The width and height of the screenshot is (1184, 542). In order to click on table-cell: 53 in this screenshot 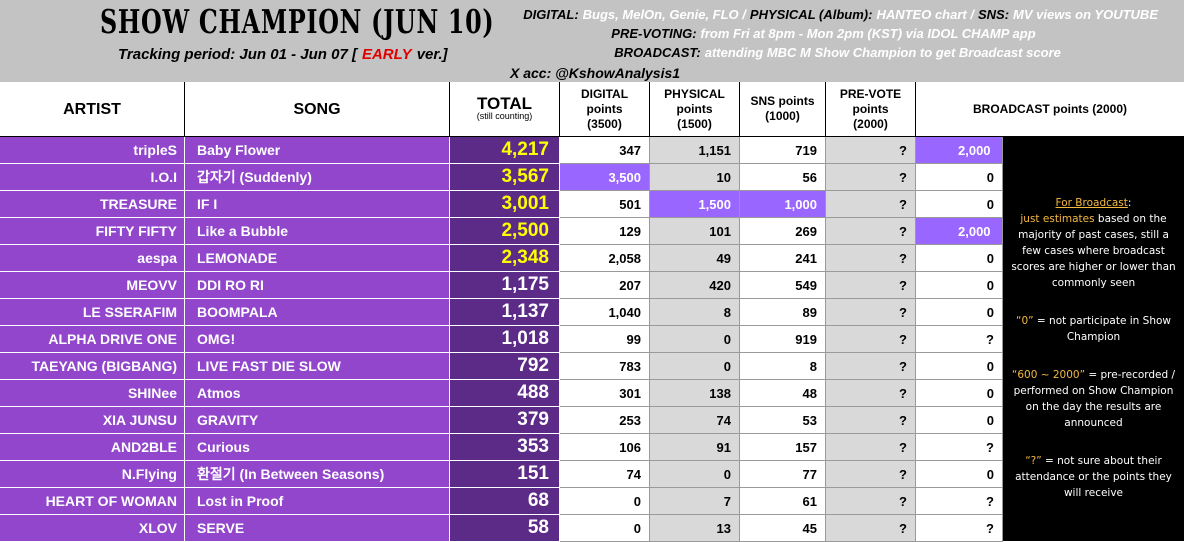, I will do `click(783, 420)`.